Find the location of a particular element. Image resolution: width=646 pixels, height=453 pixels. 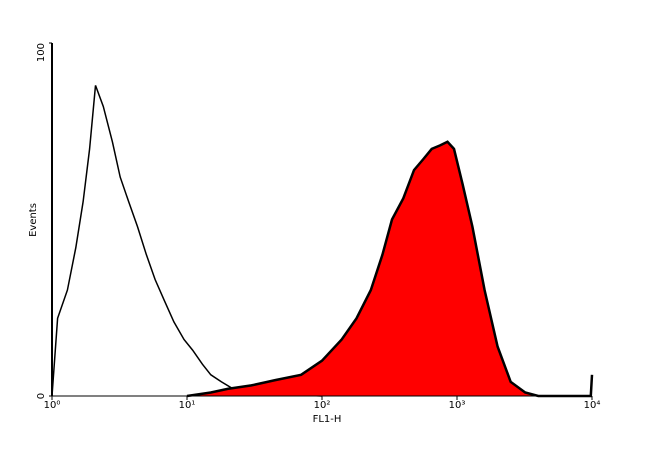

x-axis-label: FL1-H is located at coordinates (327, 419).